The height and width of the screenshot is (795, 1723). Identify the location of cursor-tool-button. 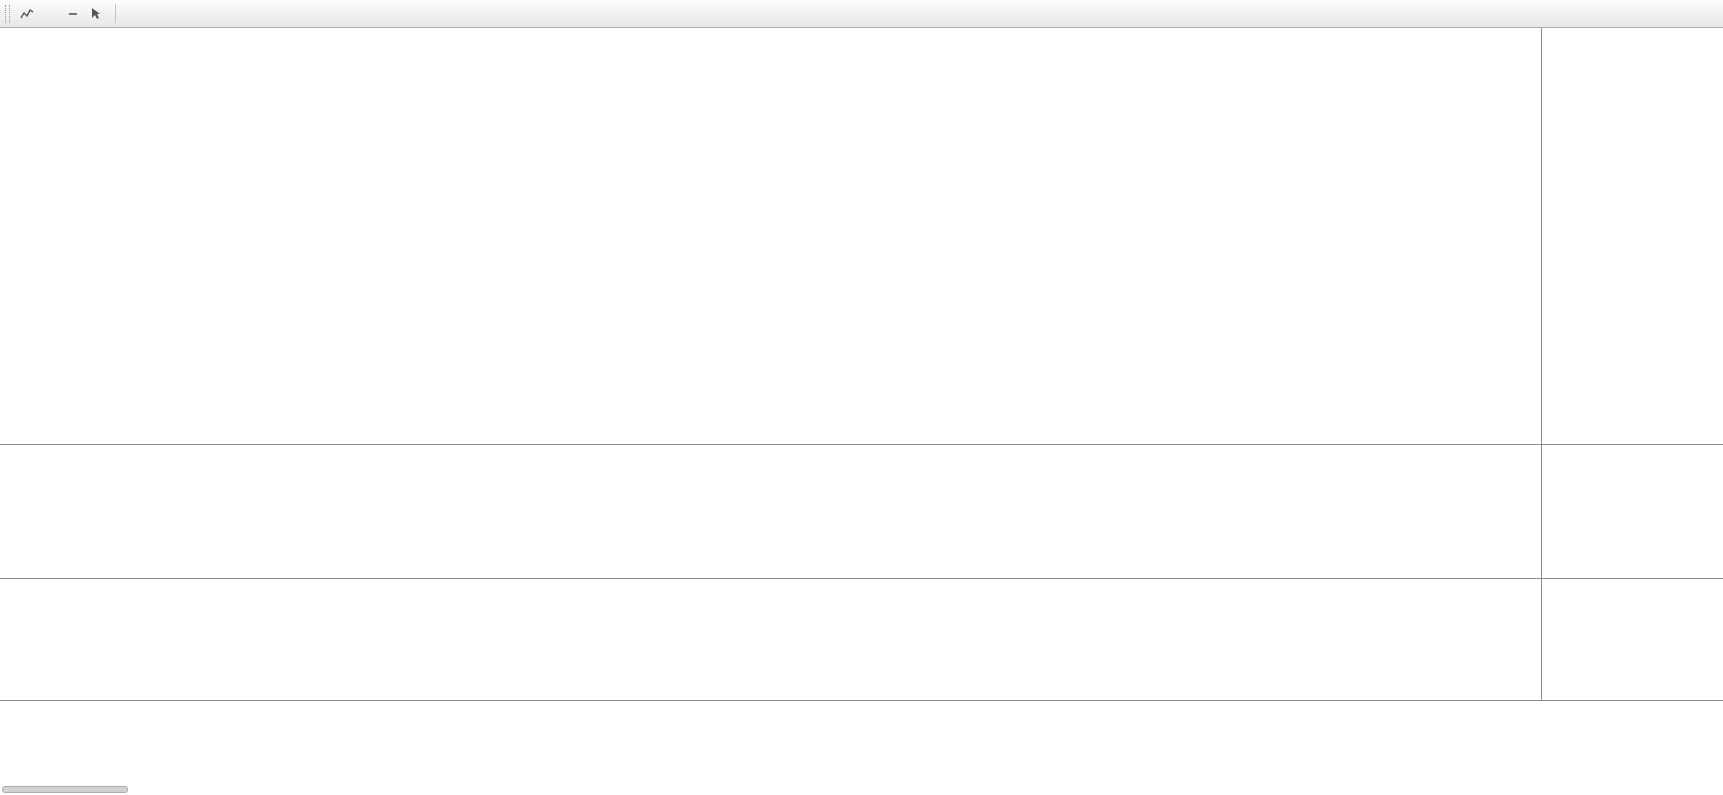
(97, 14).